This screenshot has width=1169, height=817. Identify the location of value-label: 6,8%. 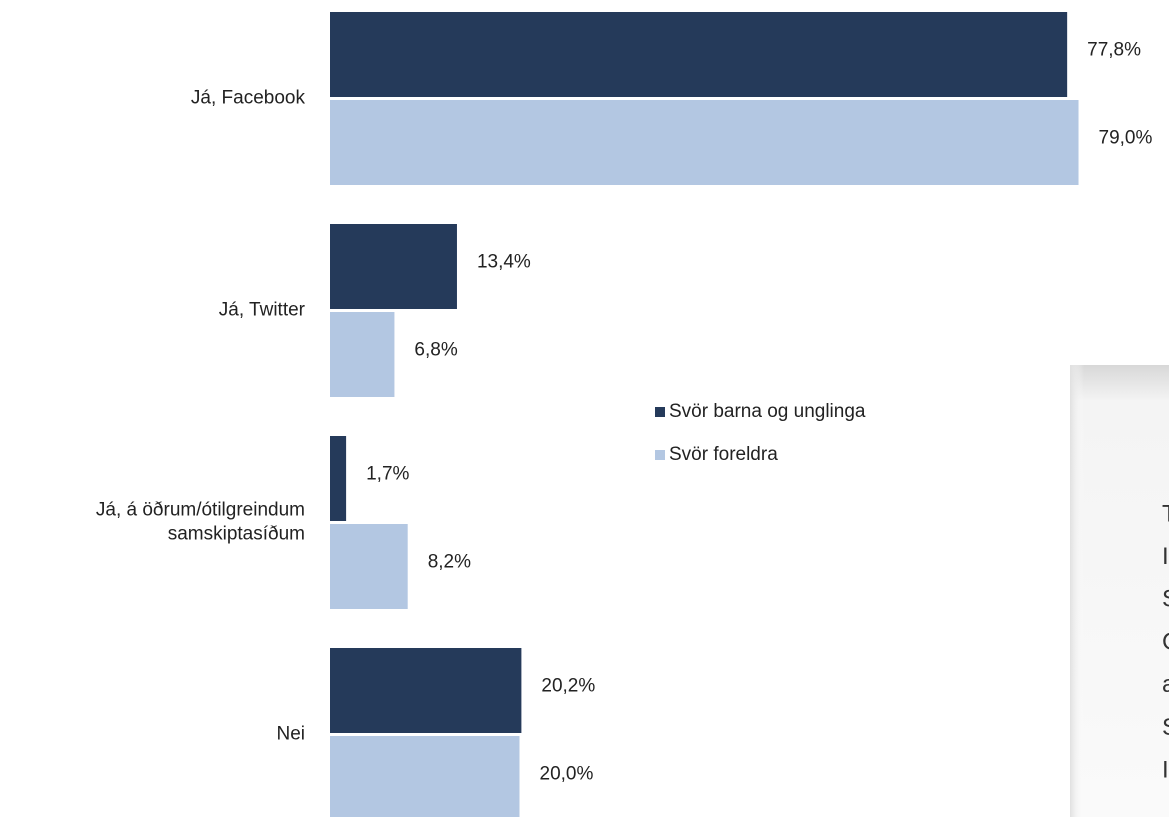
(435, 350).